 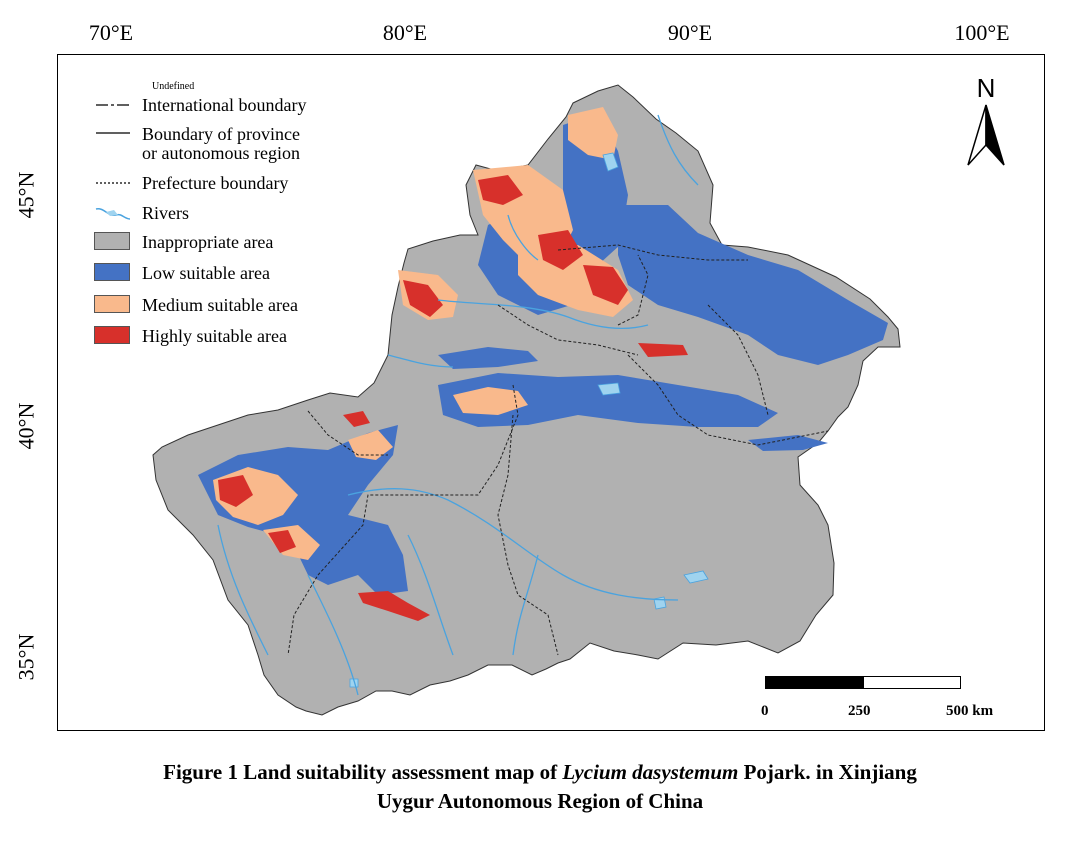 I want to click on legend-item-rivers: Rivers, so click(x=141, y=213).